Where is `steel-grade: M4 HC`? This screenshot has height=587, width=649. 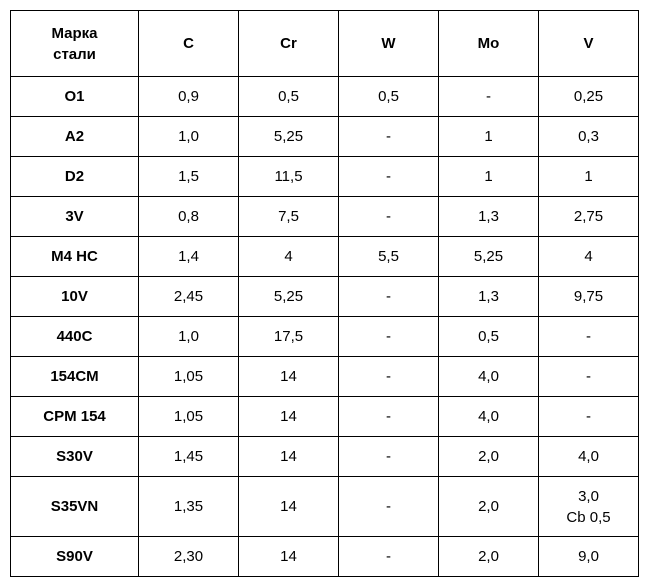
steel-grade: M4 HC is located at coordinates (74, 256).